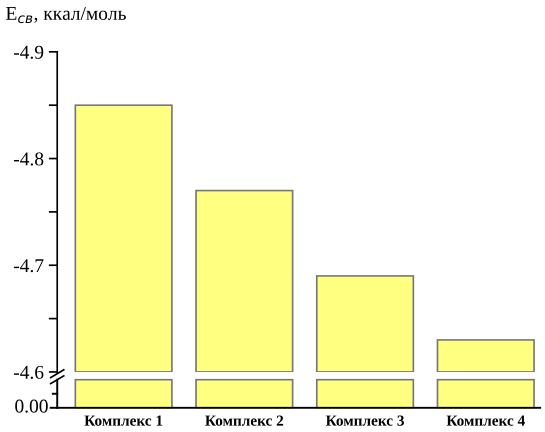  Describe the element at coordinates (29, 372) in the screenshot. I see `y-tick-label: -4.6` at that location.